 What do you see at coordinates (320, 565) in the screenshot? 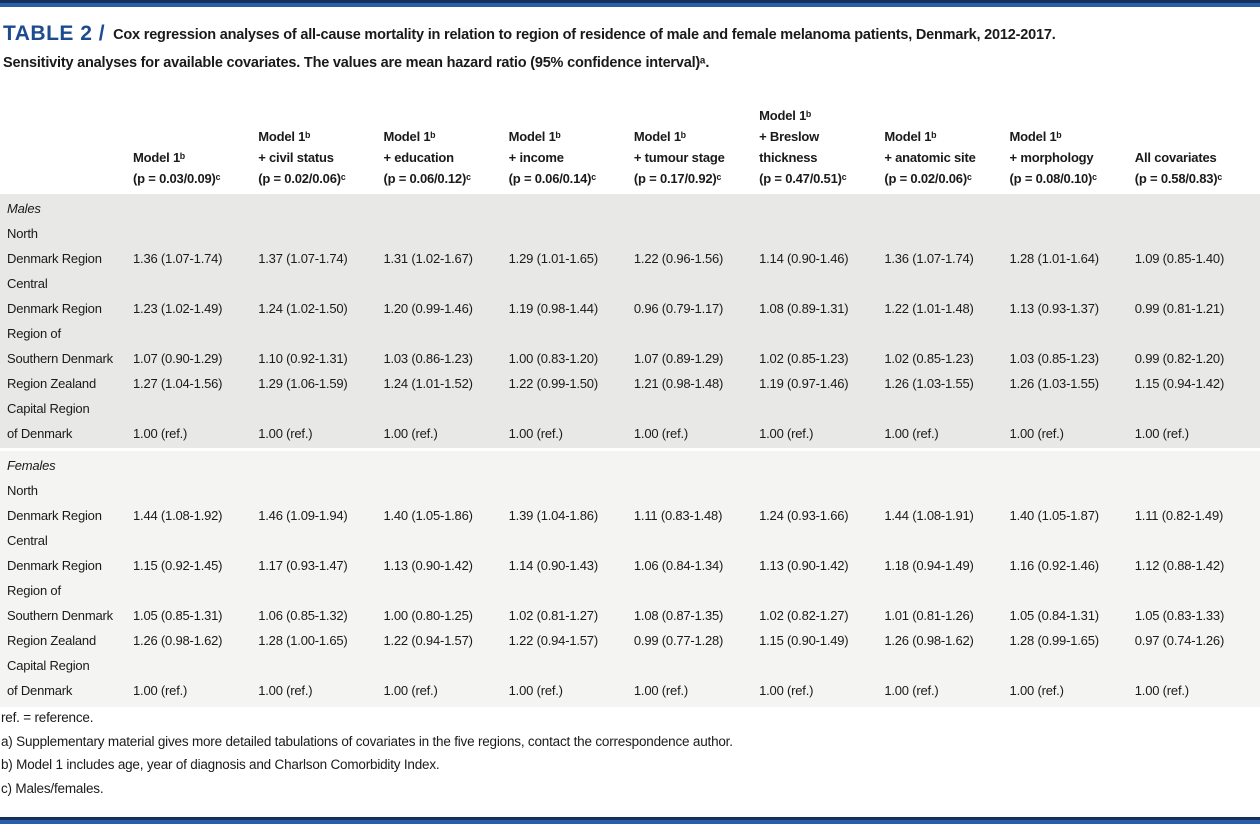
I see `hazard-ratio-cell: 1.17 (0.93-1.47)` at bounding box center [320, 565].